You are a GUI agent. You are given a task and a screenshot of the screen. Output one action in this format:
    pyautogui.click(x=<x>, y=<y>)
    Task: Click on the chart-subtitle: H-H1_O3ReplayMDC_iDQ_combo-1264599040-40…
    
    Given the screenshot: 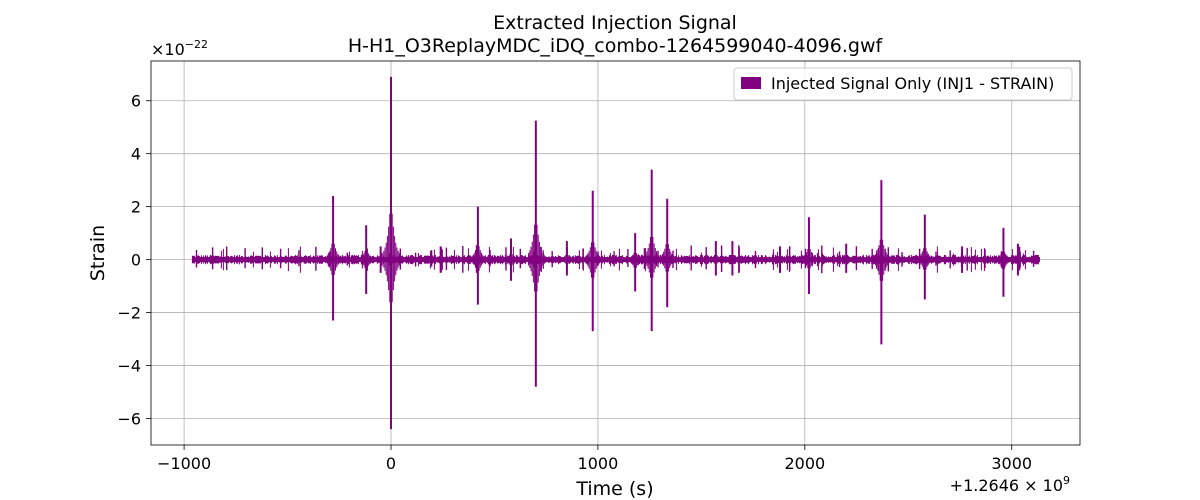 What is the action you would take?
    pyautogui.click(x=616, y=46)
    